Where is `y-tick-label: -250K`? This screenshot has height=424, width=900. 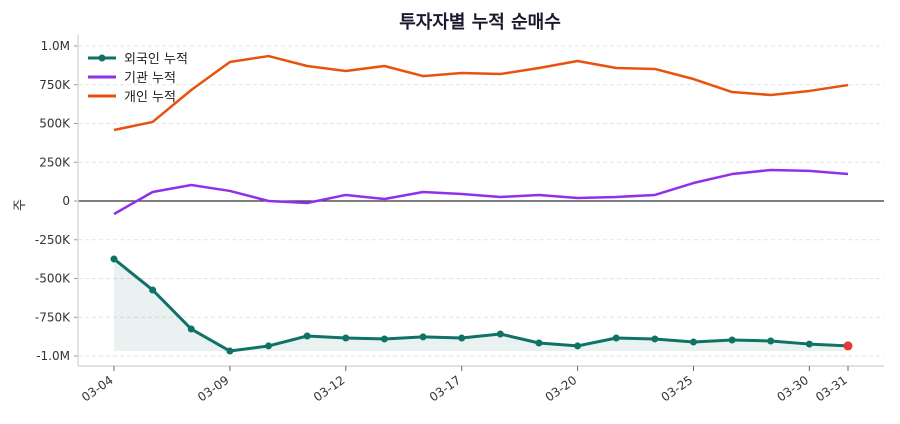
y-tick-label: -250K is located at coordinates (53, 240).